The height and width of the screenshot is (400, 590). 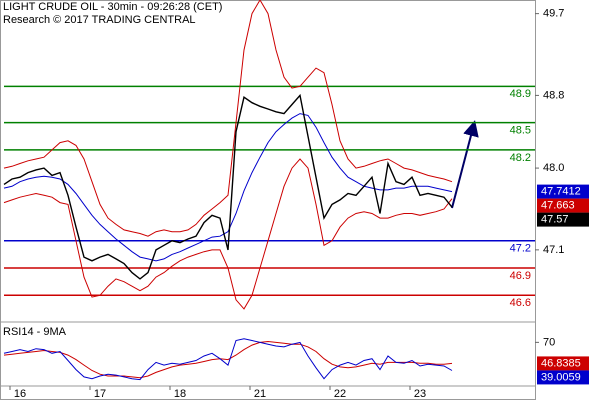 What do you see at coordinates (520, 276) in the screenshot?
I see `level-label: 46.9` at bounding box center [520, 276].